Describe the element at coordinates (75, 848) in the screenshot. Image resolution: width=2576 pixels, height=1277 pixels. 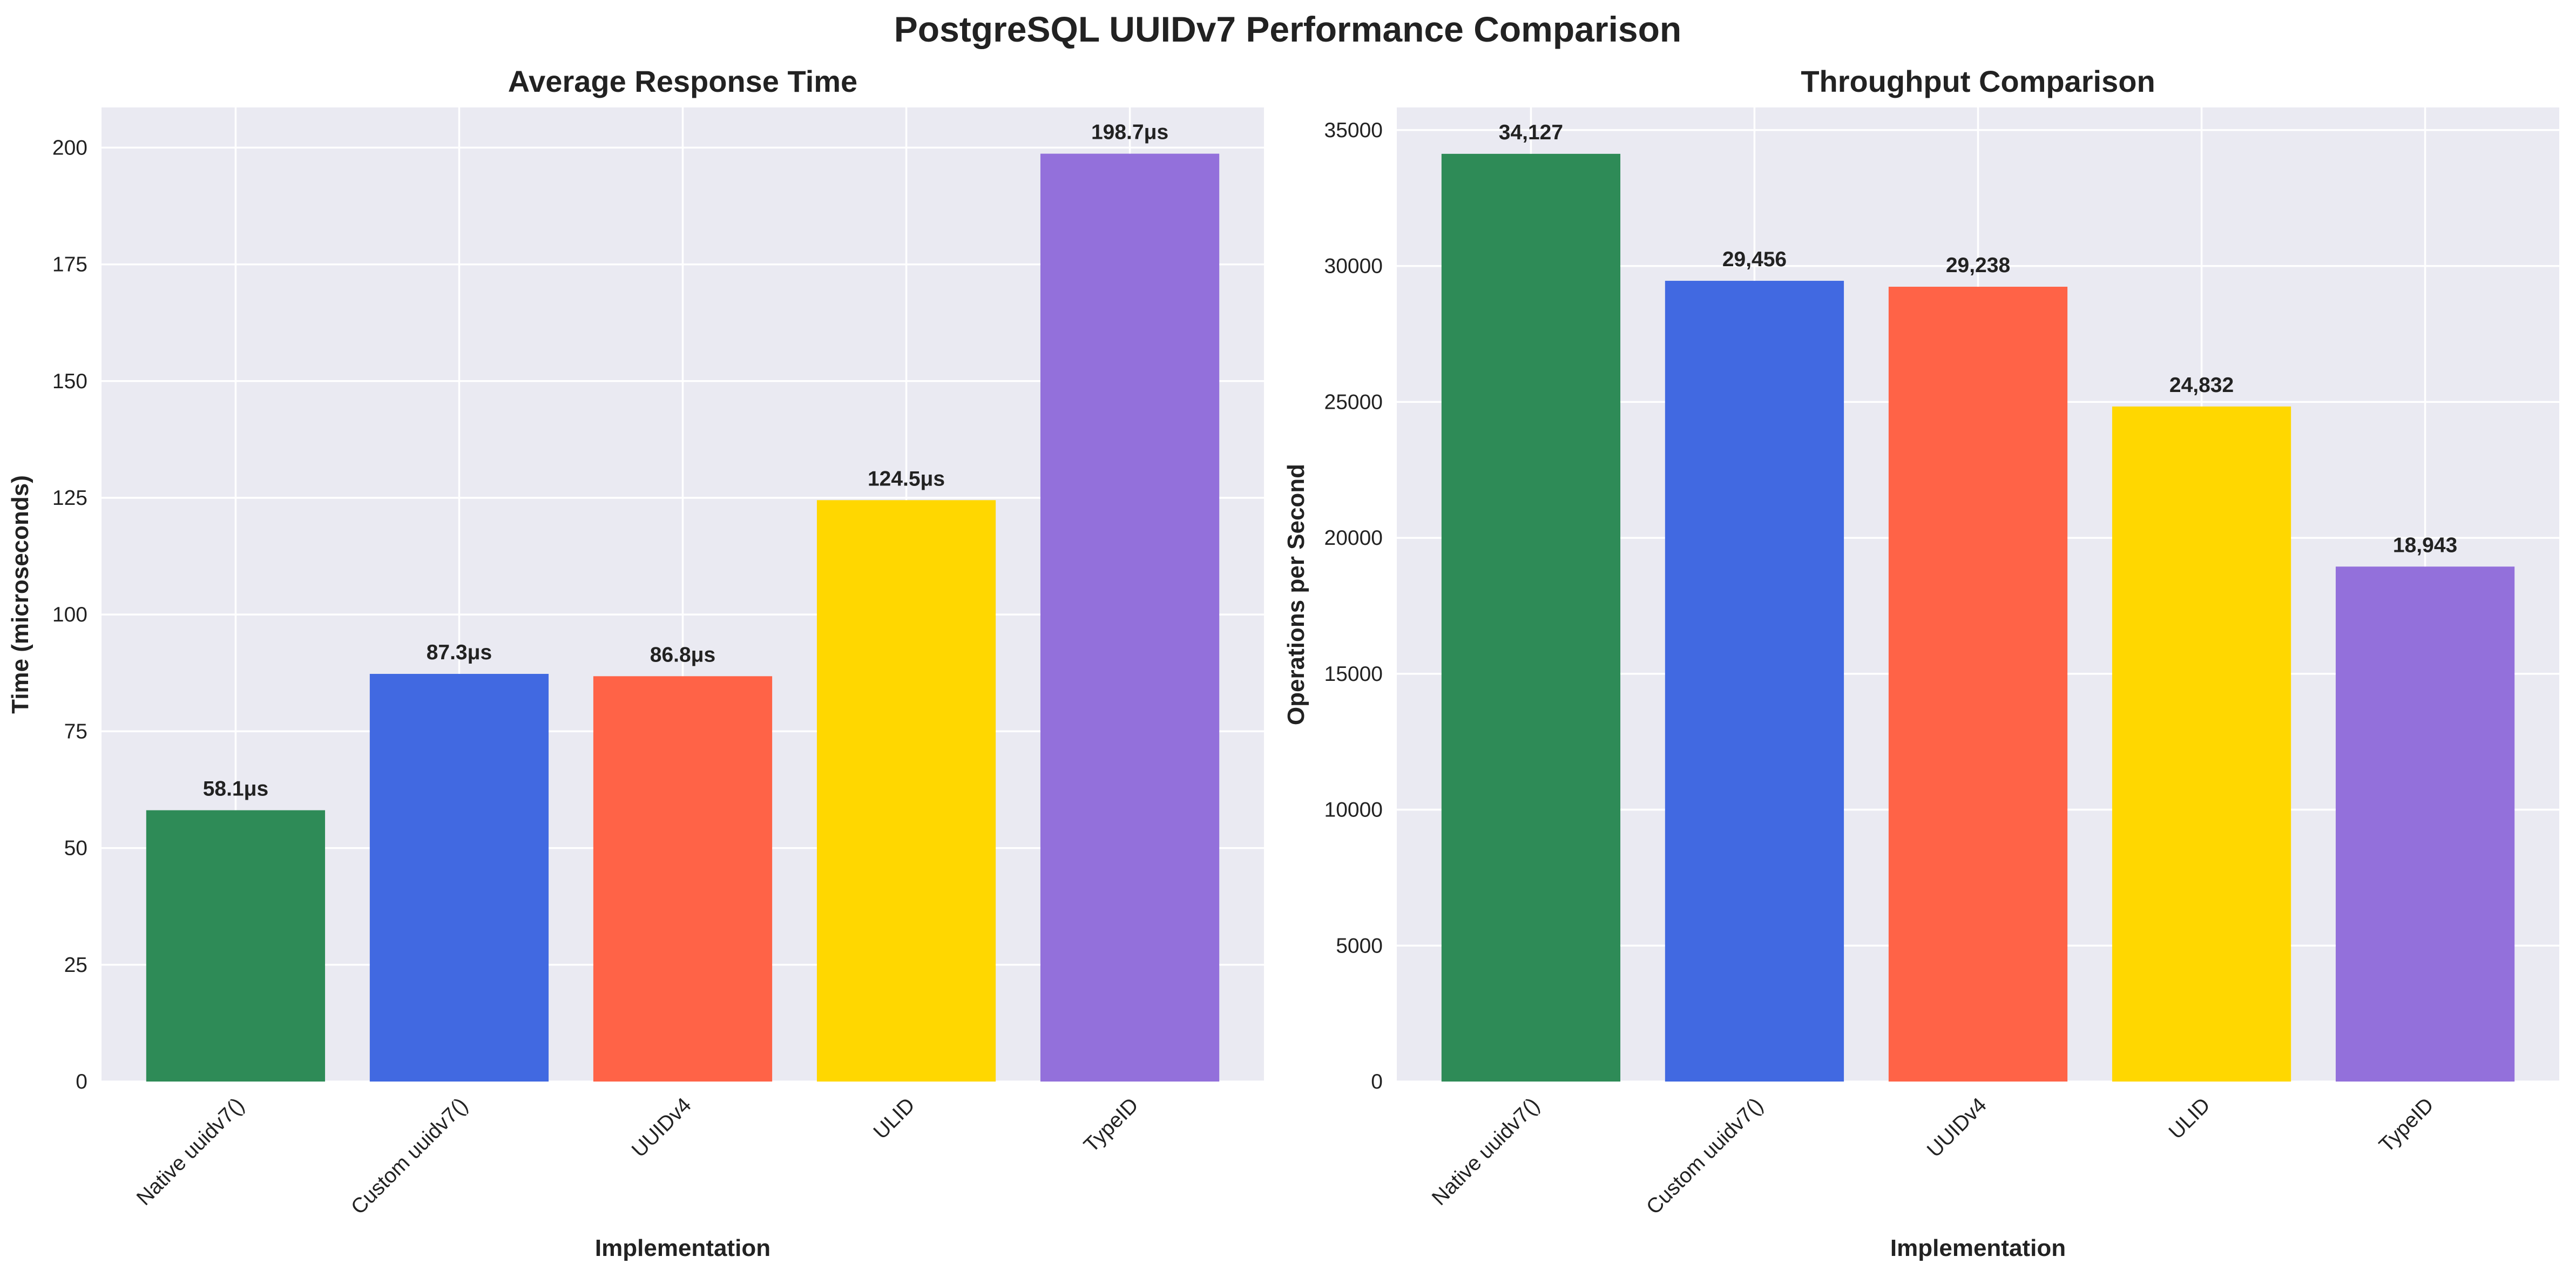
I see `response-time-y-tick-label: 50` at that location.